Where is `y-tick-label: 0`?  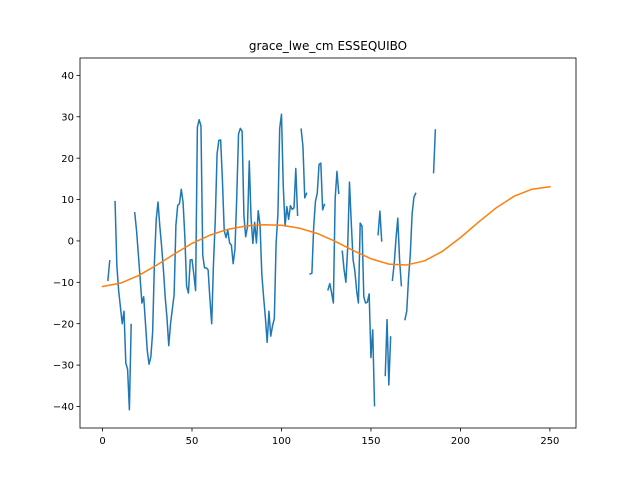 y-tick-label: 0 is located at coordinates (71, 242).